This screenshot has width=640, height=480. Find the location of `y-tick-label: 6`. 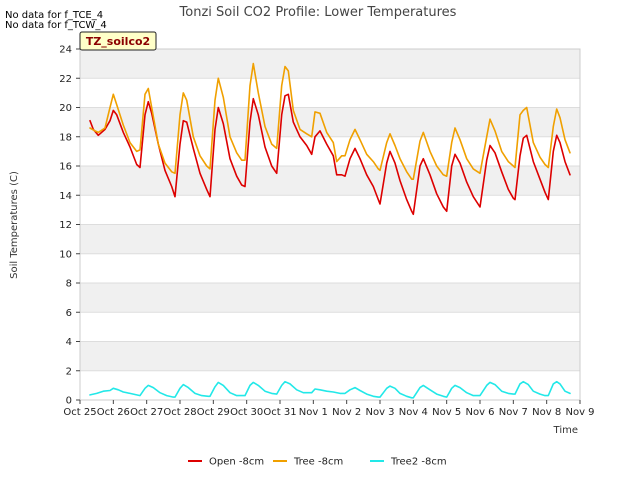

y-tick-label: 6 is located at coordinates (69, 313).